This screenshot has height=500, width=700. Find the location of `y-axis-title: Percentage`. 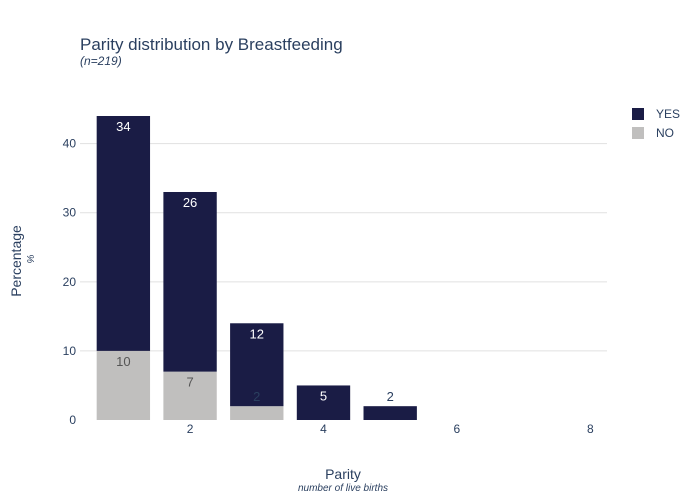

y-axis-title: Percentage is located at coordinates (16, 261).